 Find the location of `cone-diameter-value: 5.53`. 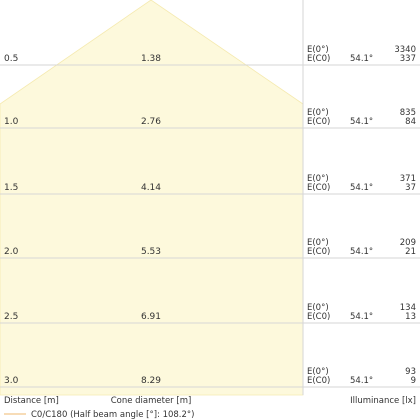

cone-diameter-value: 5.53 is located at coordinates (151, 252).